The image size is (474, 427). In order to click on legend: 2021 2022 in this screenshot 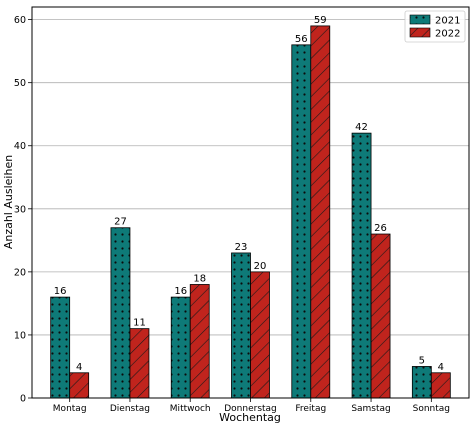, I will do `click(435, 26)`.